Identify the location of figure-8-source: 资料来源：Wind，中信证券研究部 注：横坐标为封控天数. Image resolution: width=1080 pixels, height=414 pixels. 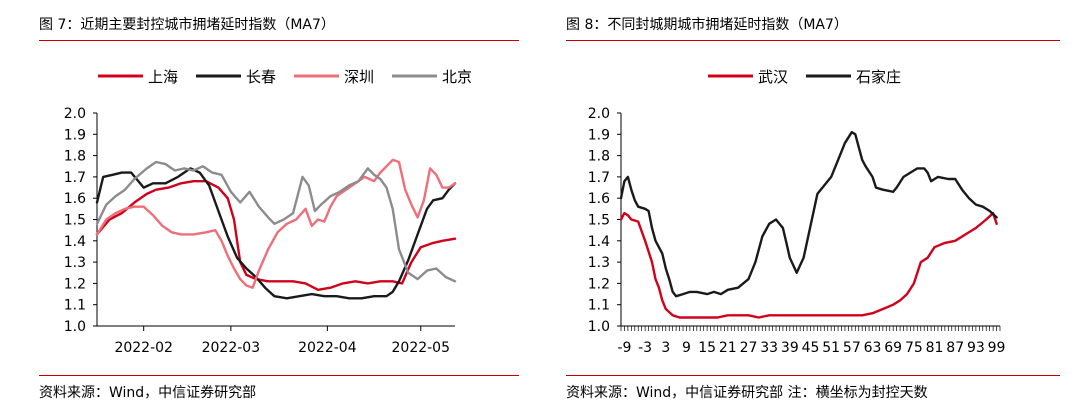
(747, 393).